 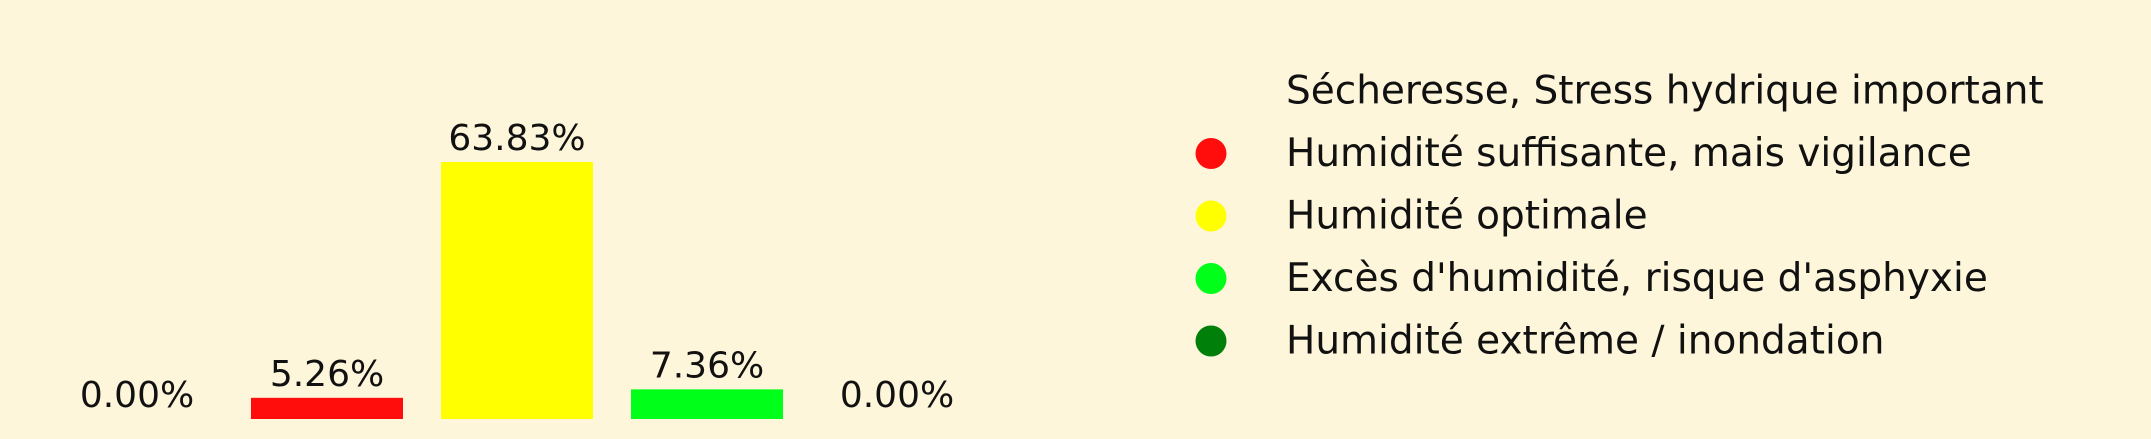 I want to click on data-label-1: 0.00%, so click(x=137, y=395).